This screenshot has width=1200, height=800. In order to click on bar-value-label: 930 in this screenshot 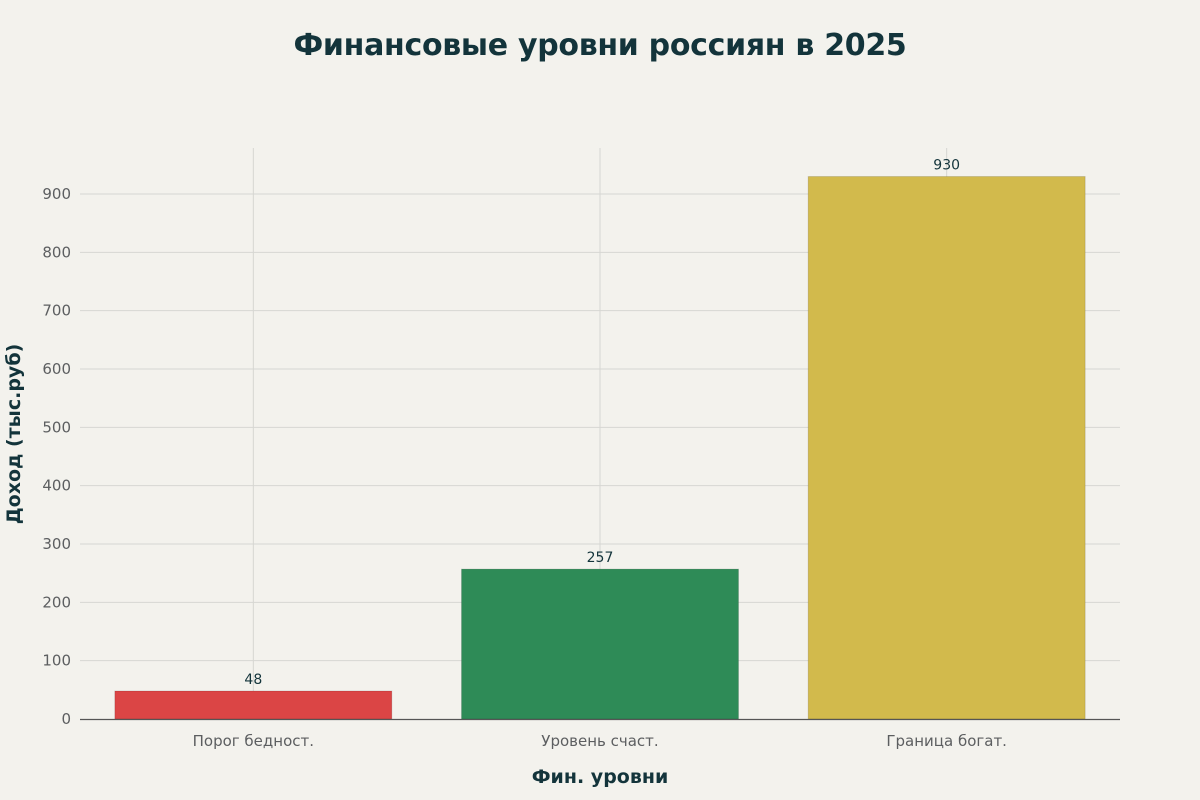, I will do `click(946, 166)`.